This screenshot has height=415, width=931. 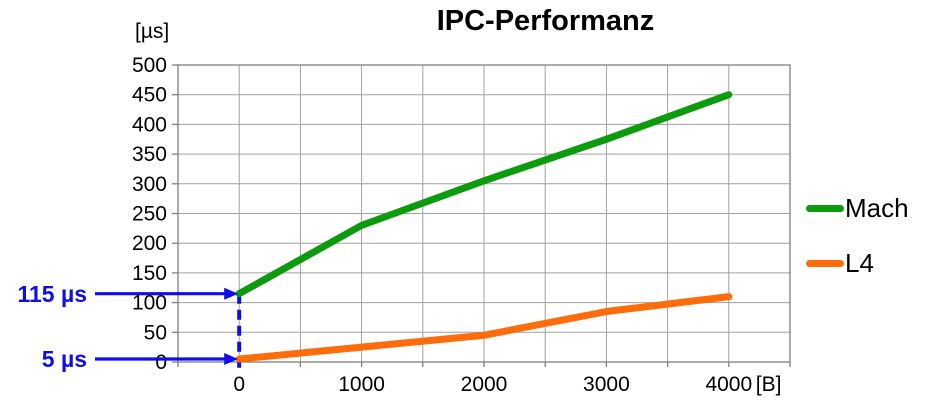 What do you see at coordinates (825, 208) in the screenshot?
I see `mach-line-marker-icon` at bounding box center [825, 208].